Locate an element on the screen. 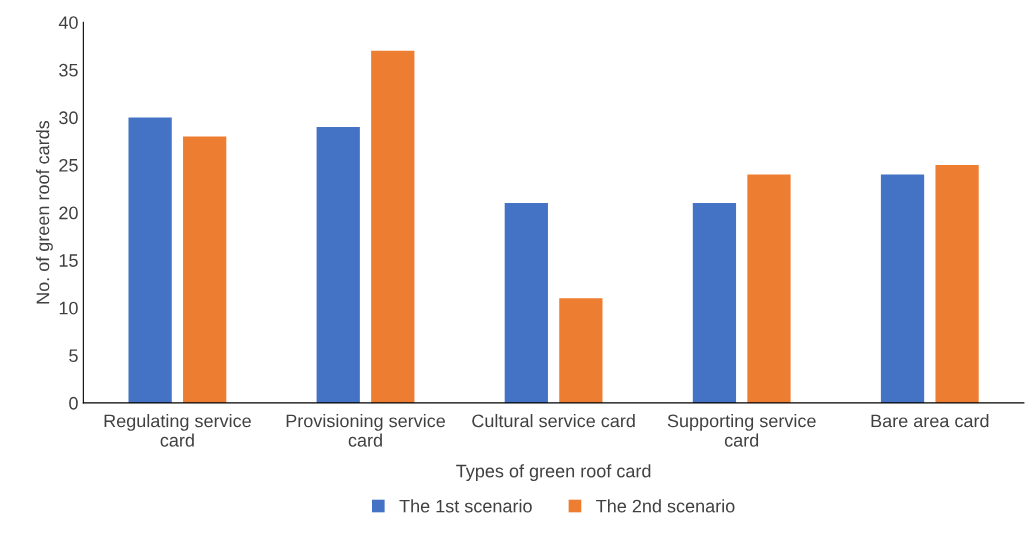 The width and height of the screenshot is (1029, 543). y-tick-label: 35 is located at coordinates (68, 70).